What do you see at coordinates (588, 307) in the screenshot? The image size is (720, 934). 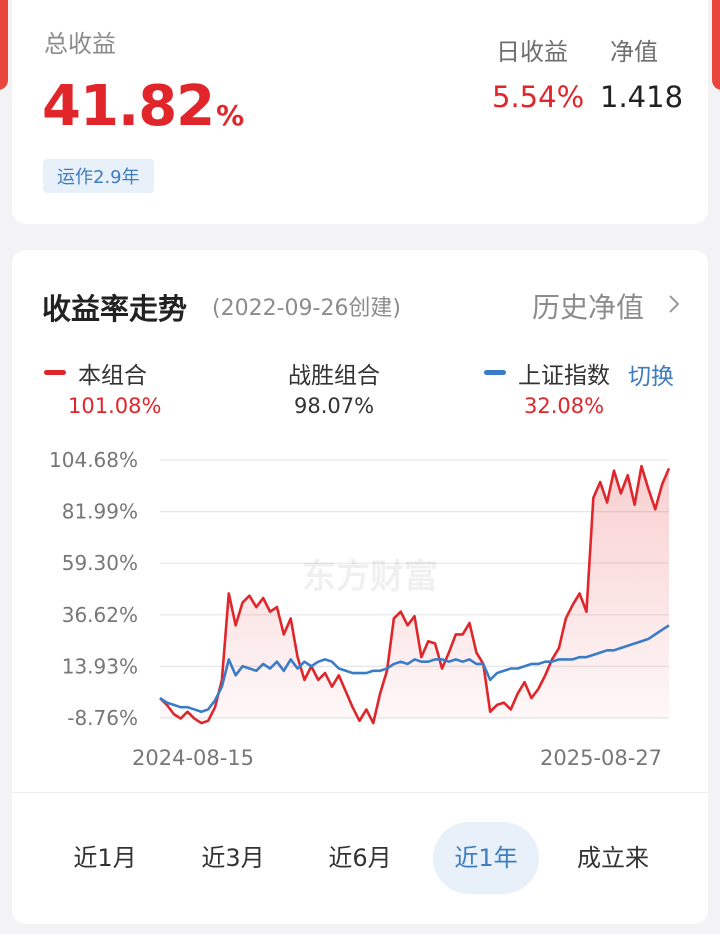 I see `history-nav-link: 历史净值` at bounding box center [588, 307].